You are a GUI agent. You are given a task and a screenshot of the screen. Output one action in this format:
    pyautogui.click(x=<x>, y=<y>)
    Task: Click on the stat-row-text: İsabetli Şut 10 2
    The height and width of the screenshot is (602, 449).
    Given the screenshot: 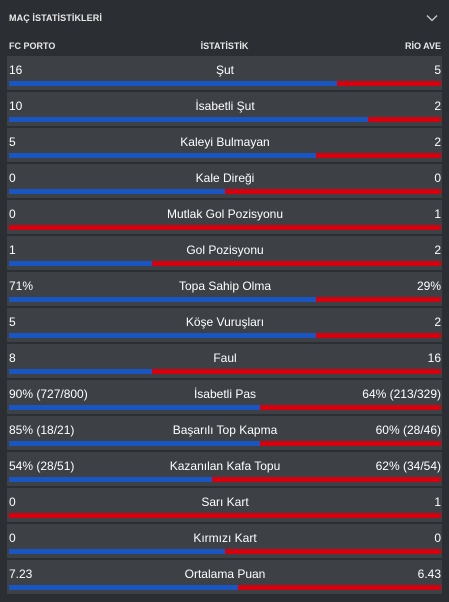 What is the action you would take?
    pyautogui.click(x=225, y=106)
    